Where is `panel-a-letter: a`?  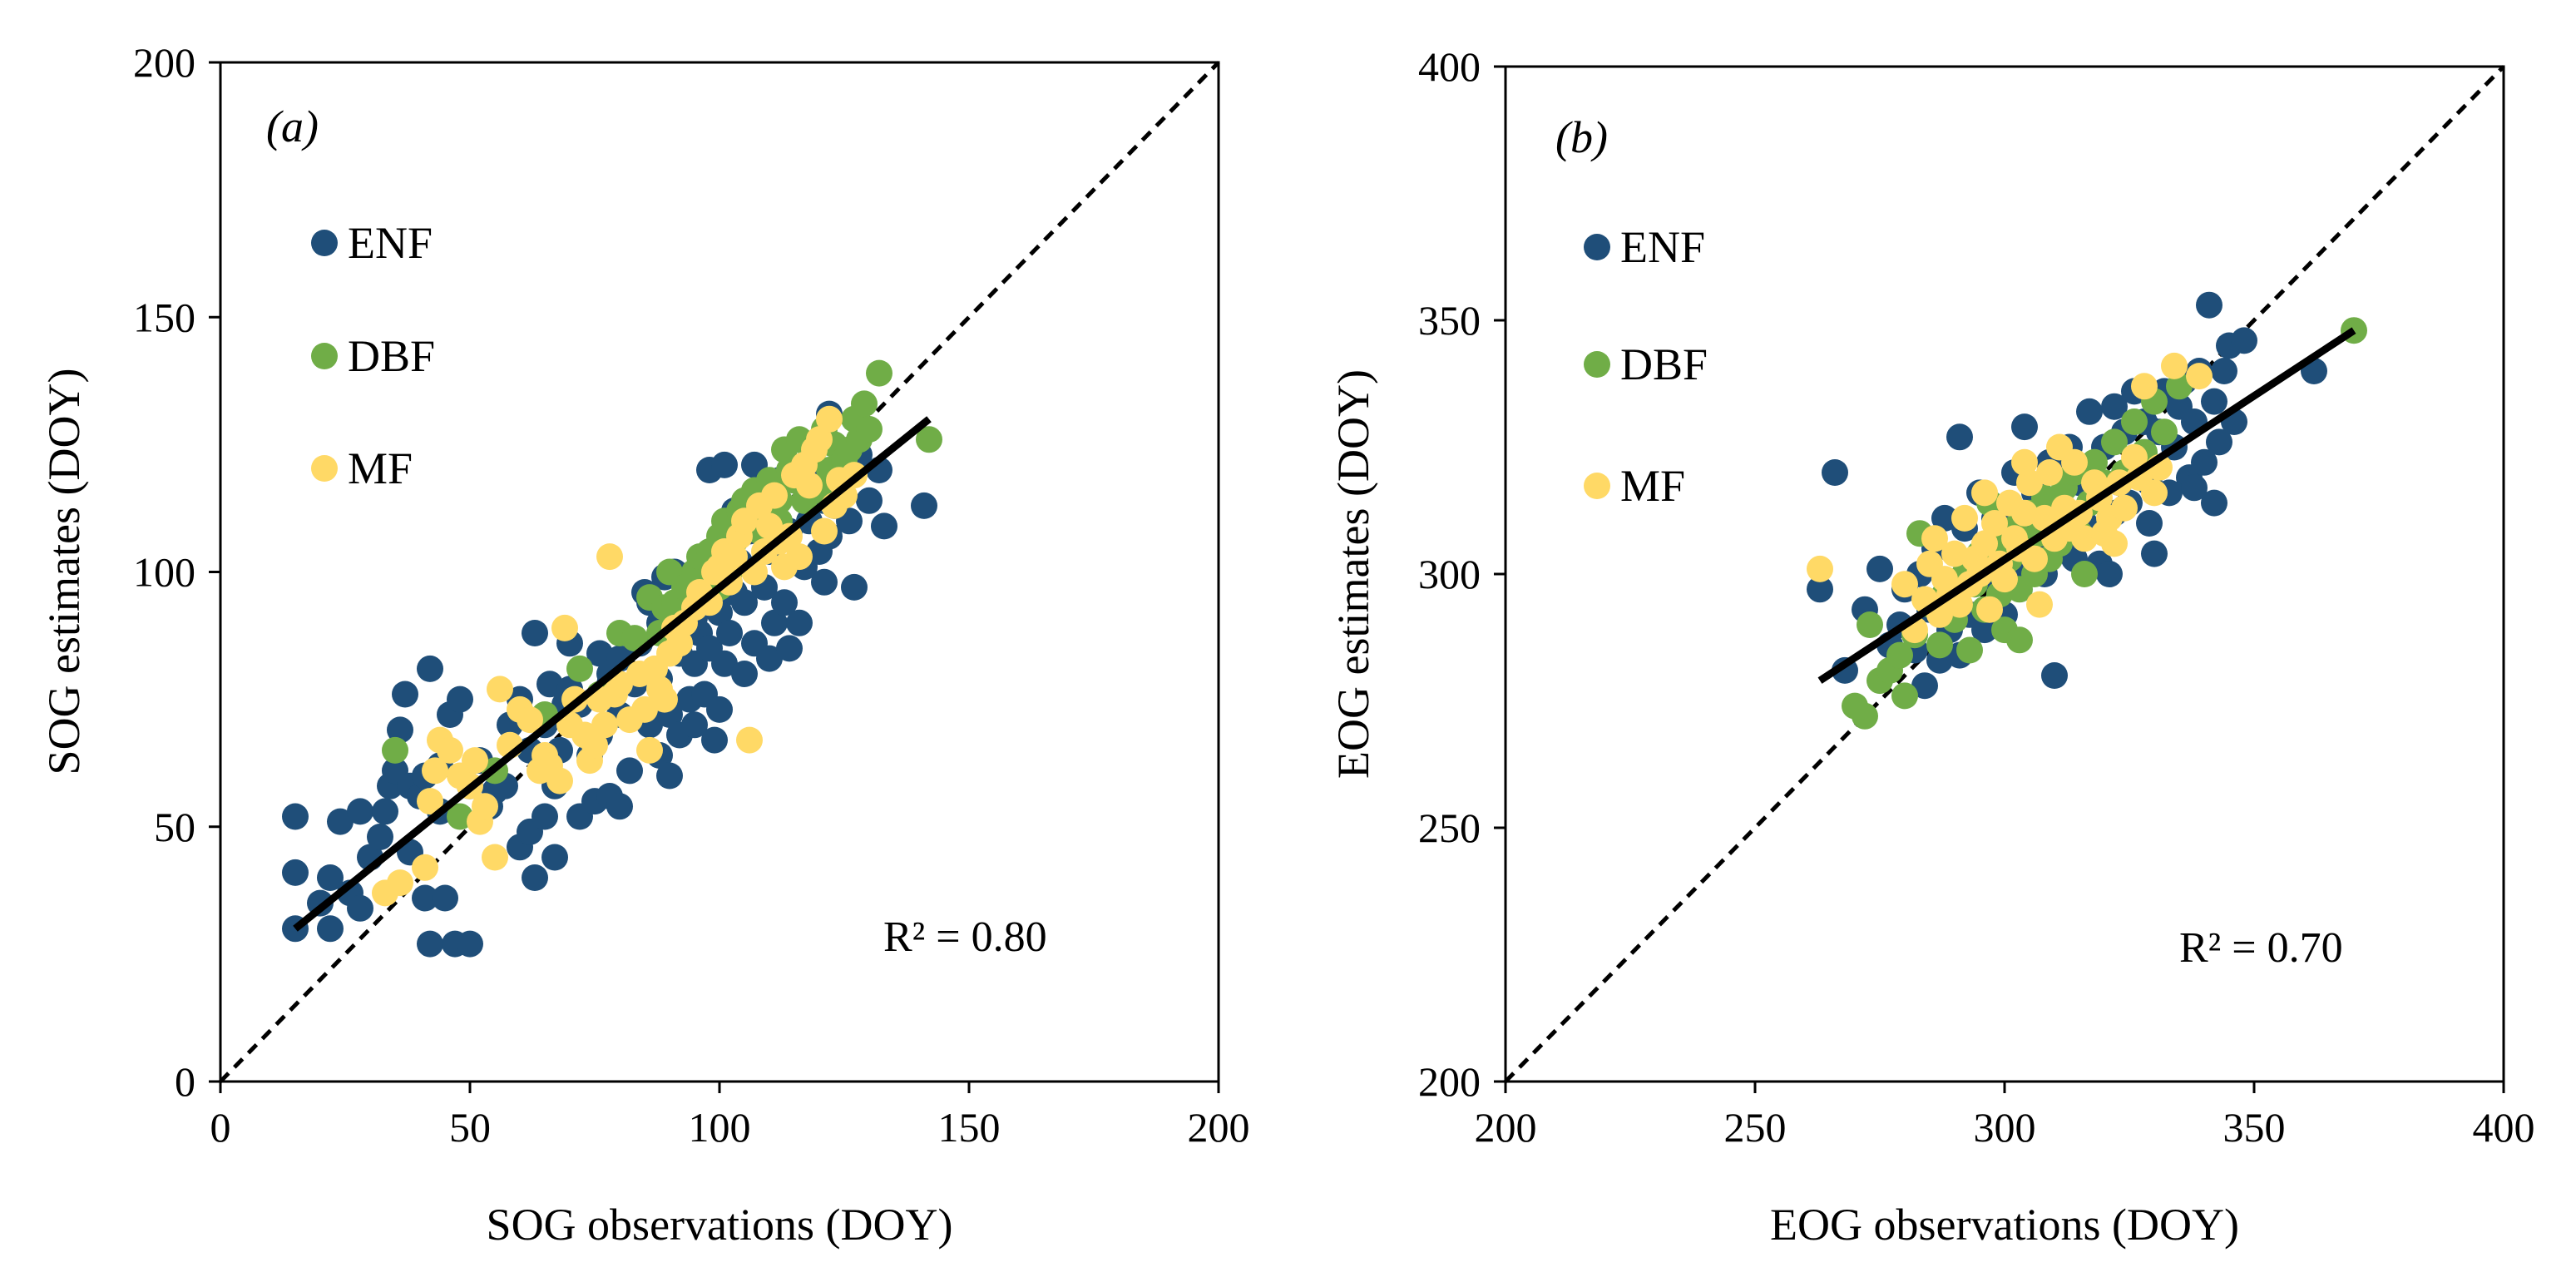 panel-a-letter: a is located at coordinates (292, 126).